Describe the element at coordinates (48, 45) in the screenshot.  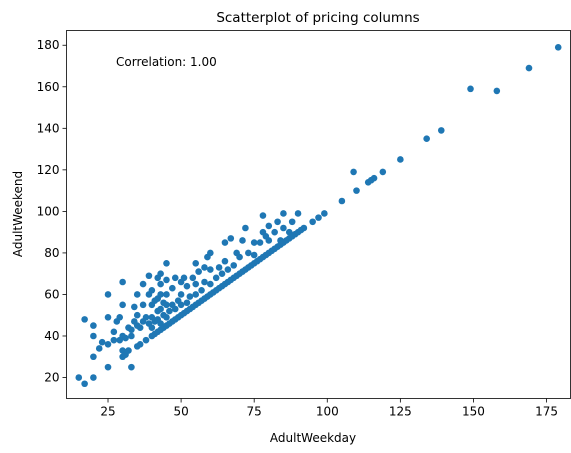
I see `y-tick-label: 180` at that location.